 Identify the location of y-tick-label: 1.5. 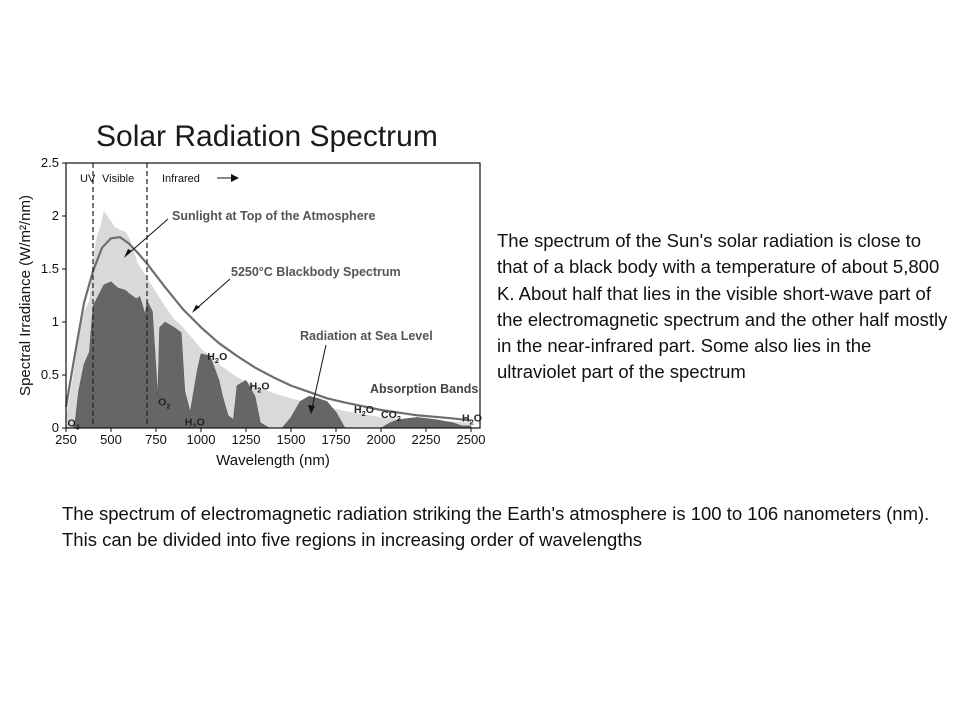
(50, 268).